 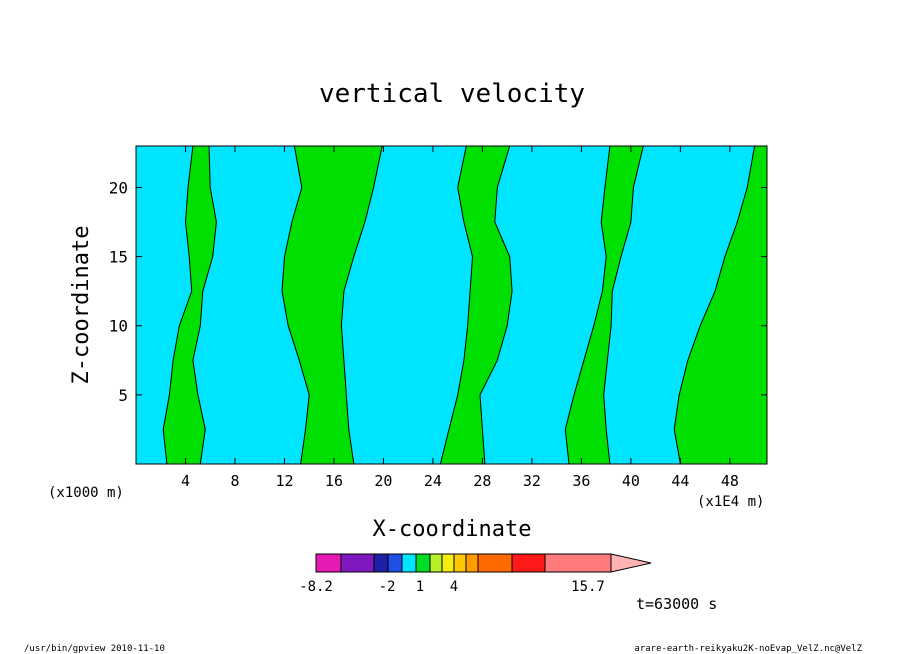 What do you see at coordinates (118, 257) in the screenshot?
I see `y-tick-label: 15` at bounding box center [118, 257].